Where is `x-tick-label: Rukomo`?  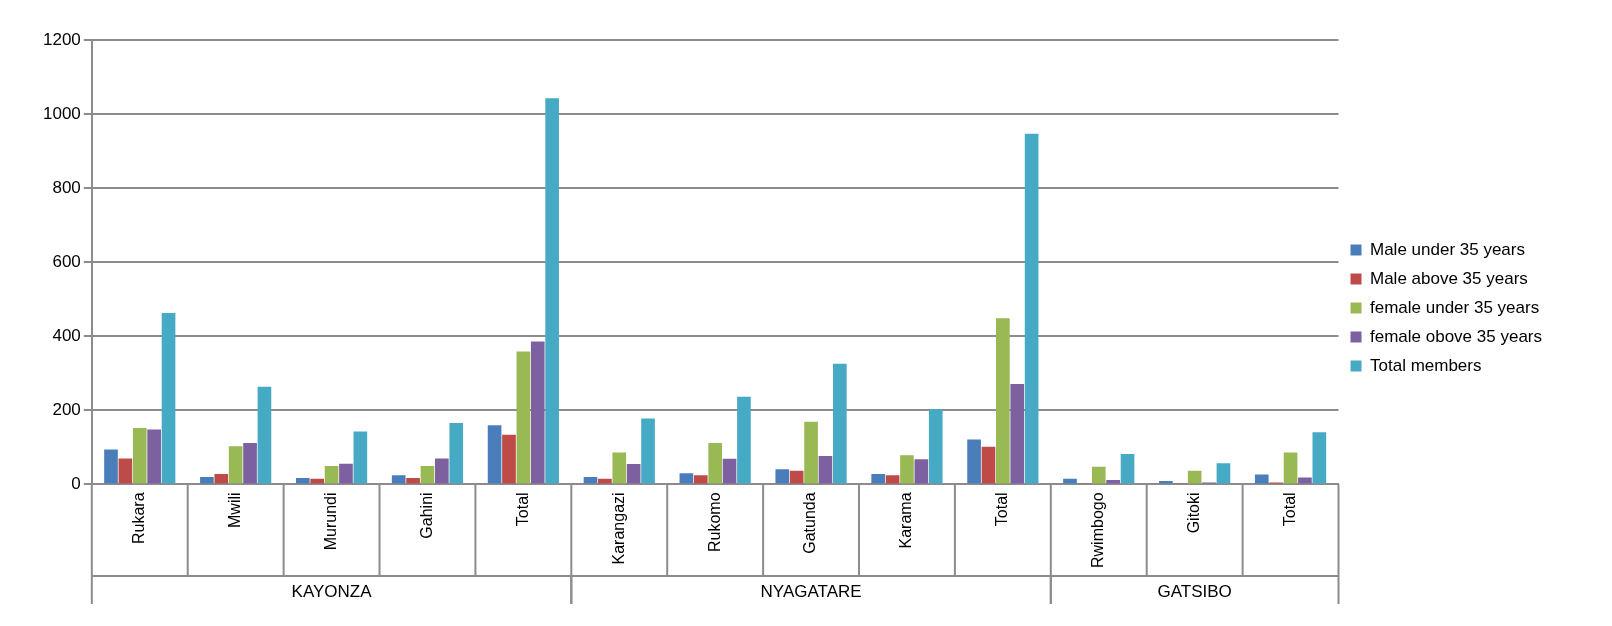
x-tick-label: Rukomo is located at coordinates (714, 522).